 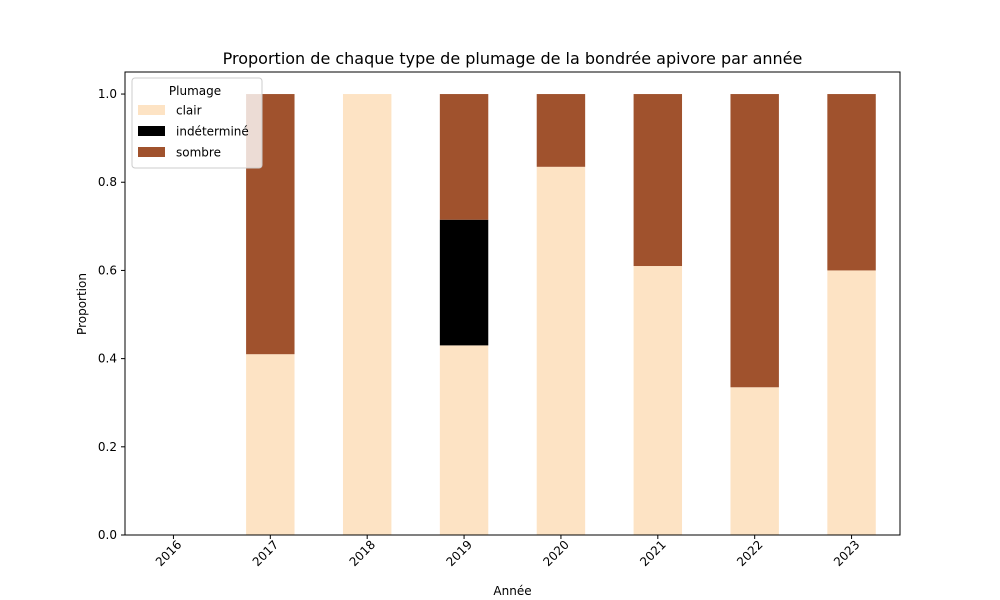 What do you see at coordinates (464, 282) in the screenshot?
I see `bar-segment-indetermine-2019` at bounding box center [464, 282].